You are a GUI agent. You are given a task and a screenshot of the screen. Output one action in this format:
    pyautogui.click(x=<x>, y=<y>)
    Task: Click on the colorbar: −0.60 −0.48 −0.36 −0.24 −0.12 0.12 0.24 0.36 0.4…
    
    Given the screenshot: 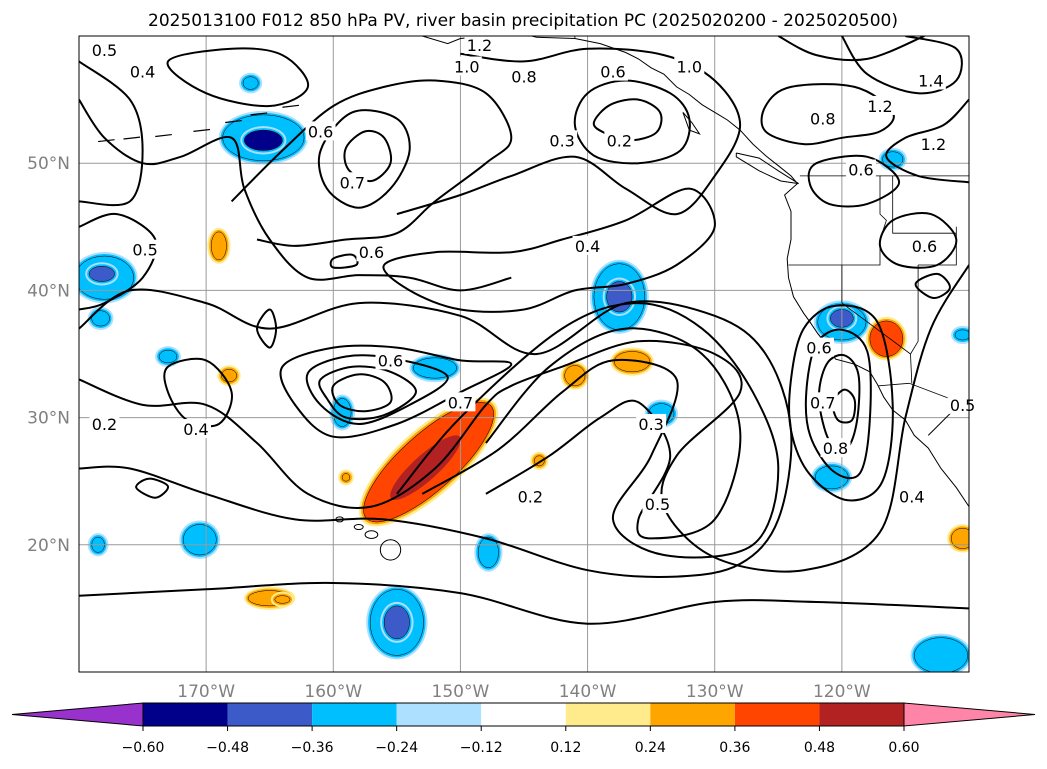 What is the action you would take?
    pyautogui.click(x=523, y=729)
    